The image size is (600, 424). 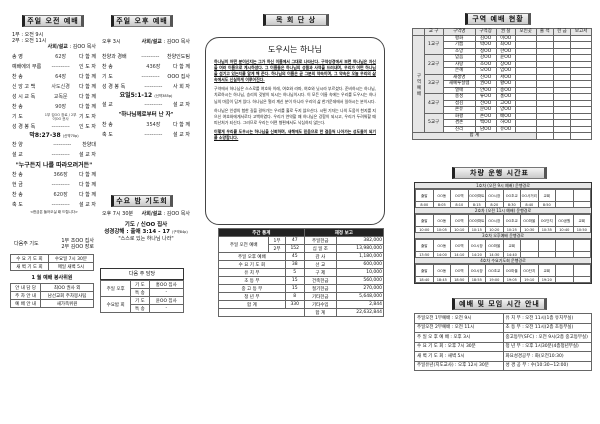 What do you see at coordinates (142, 201) in the screenshot?
I see `wednesday-header: 수요 밤 기도회` at bounding box center [142, 201].